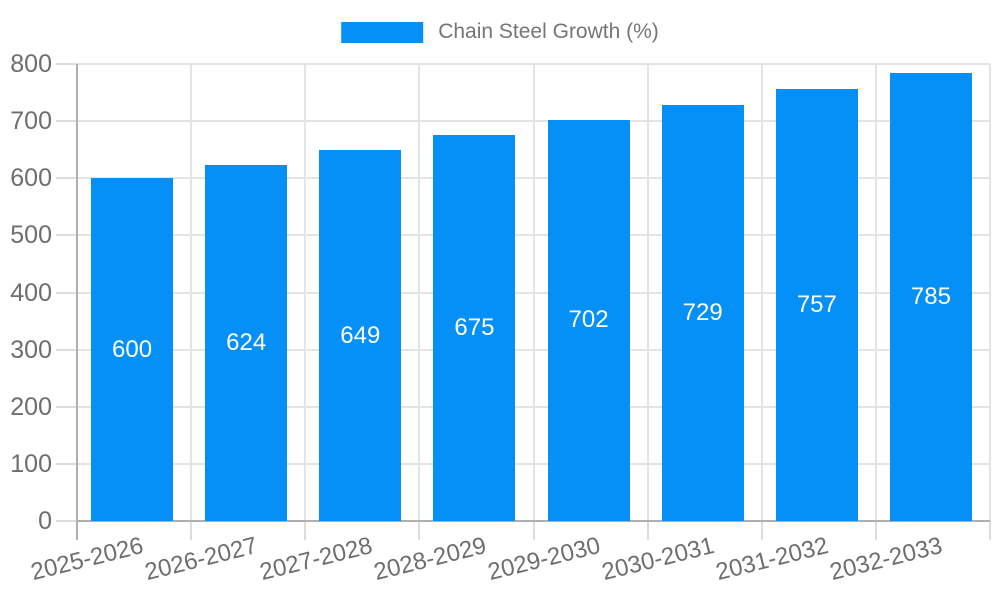 This screenshot has height=600, width=1000. Describe the element at coordinates (31, 292) in the screenshot. I see `y-axis-label: 400` at that location.